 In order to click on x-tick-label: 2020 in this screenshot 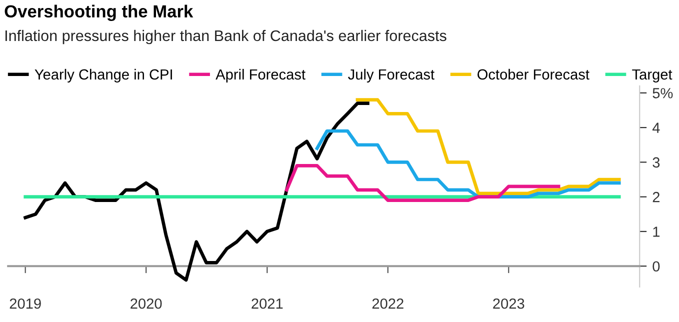, I will do `click(146, 303)`.